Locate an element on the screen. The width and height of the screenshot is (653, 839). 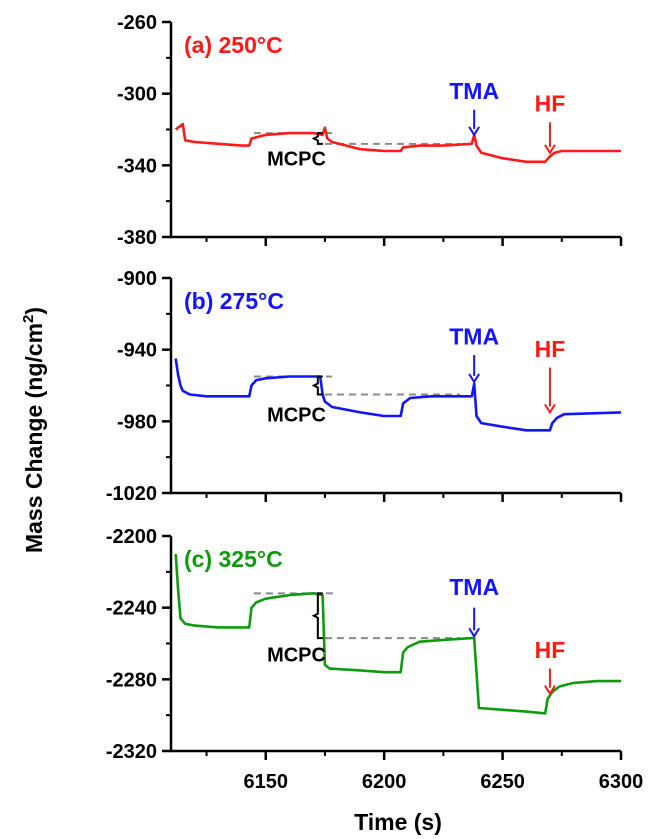
x-tick-label: 6200 is located at coordinates (384, 782).